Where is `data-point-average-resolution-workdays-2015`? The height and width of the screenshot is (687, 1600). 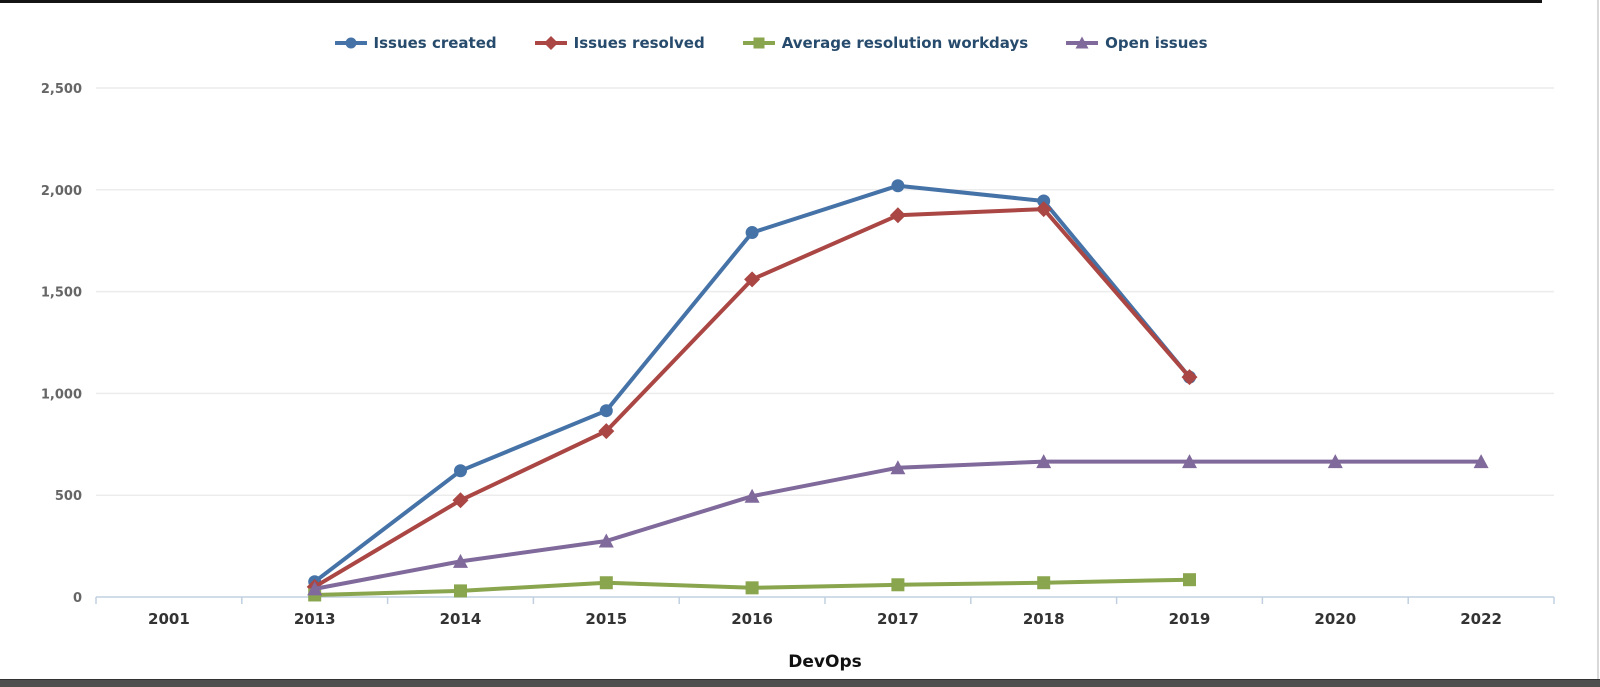
data-point-average-resolution-workdays-2015 is located at coordinates (606, 583).